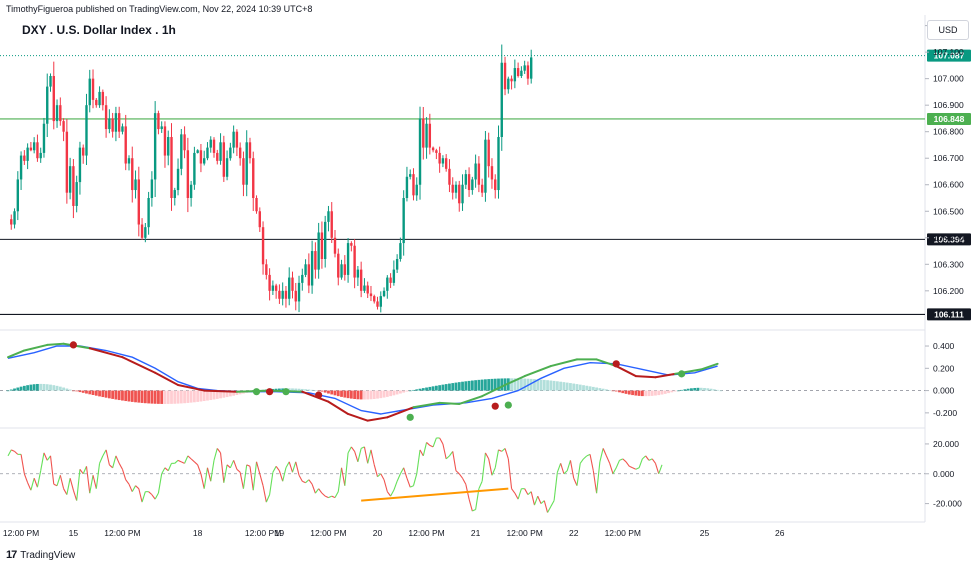 This screenshot has width=975, height=566. I want to click on footer-brand: 17 TradingView, so click(40, 555).